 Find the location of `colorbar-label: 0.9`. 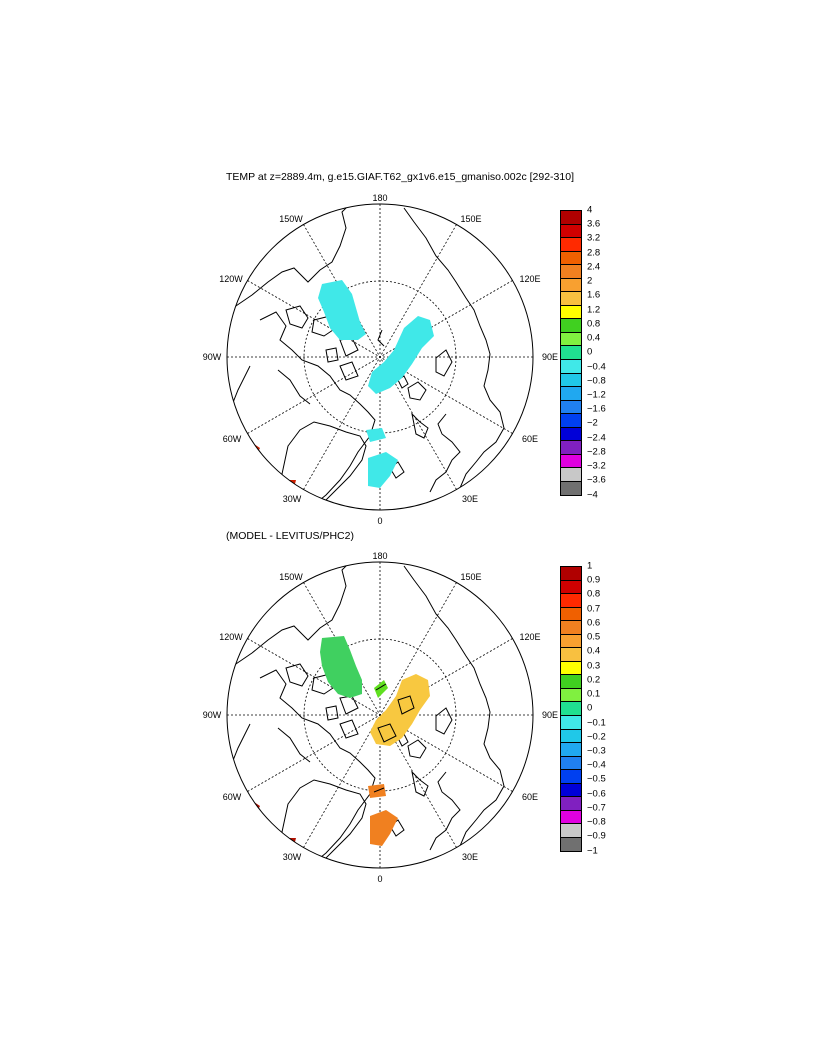

colorbar-label: 0.9 is located at coordinates (594, 580).